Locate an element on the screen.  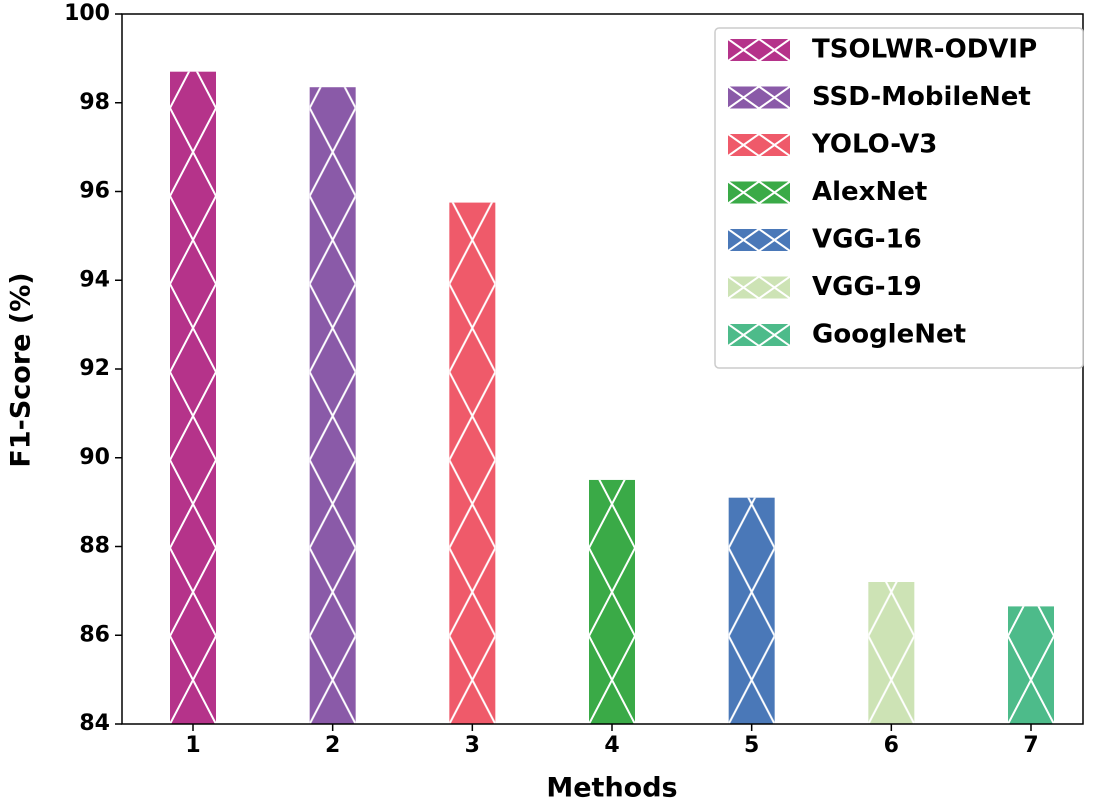
y-tick-label: 90 is located at coordinates (94, 457).